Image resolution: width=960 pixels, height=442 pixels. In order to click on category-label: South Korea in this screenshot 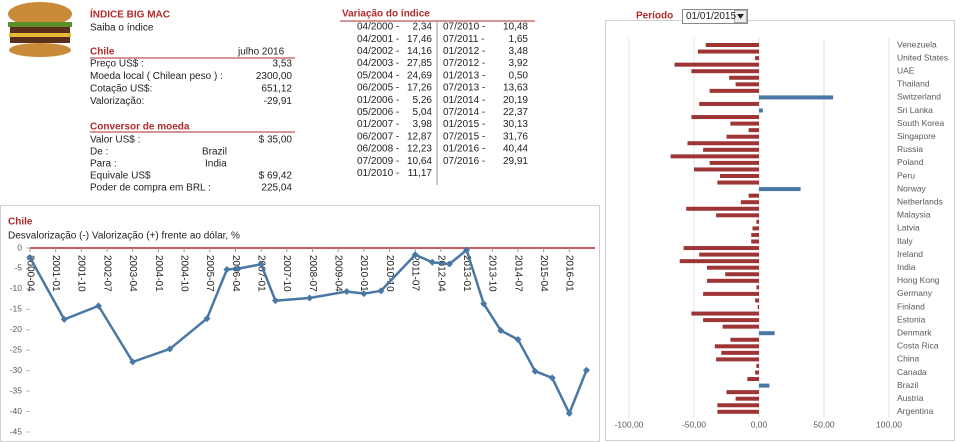, I will do `click(921, 123)`.